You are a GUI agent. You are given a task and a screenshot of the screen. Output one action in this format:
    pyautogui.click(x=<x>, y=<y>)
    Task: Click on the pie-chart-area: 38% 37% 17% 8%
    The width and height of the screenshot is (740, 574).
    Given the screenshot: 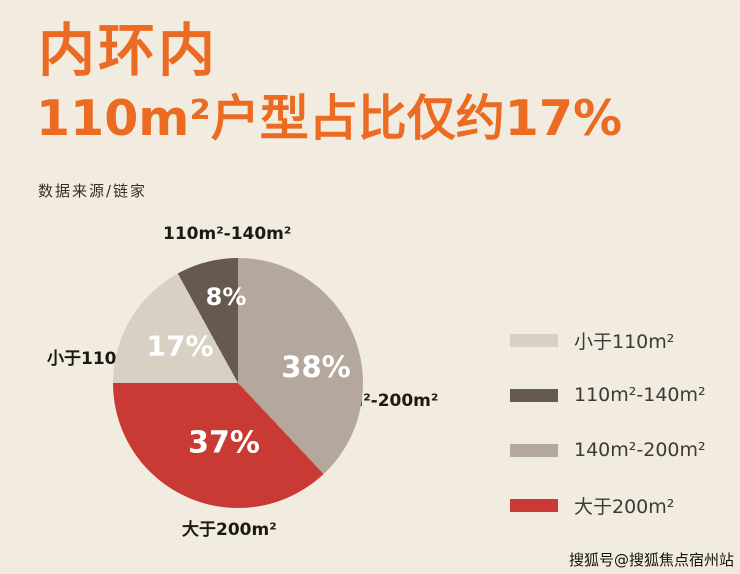 What is the action you would take?
    pyautogui.click(x=238, y=383)
    